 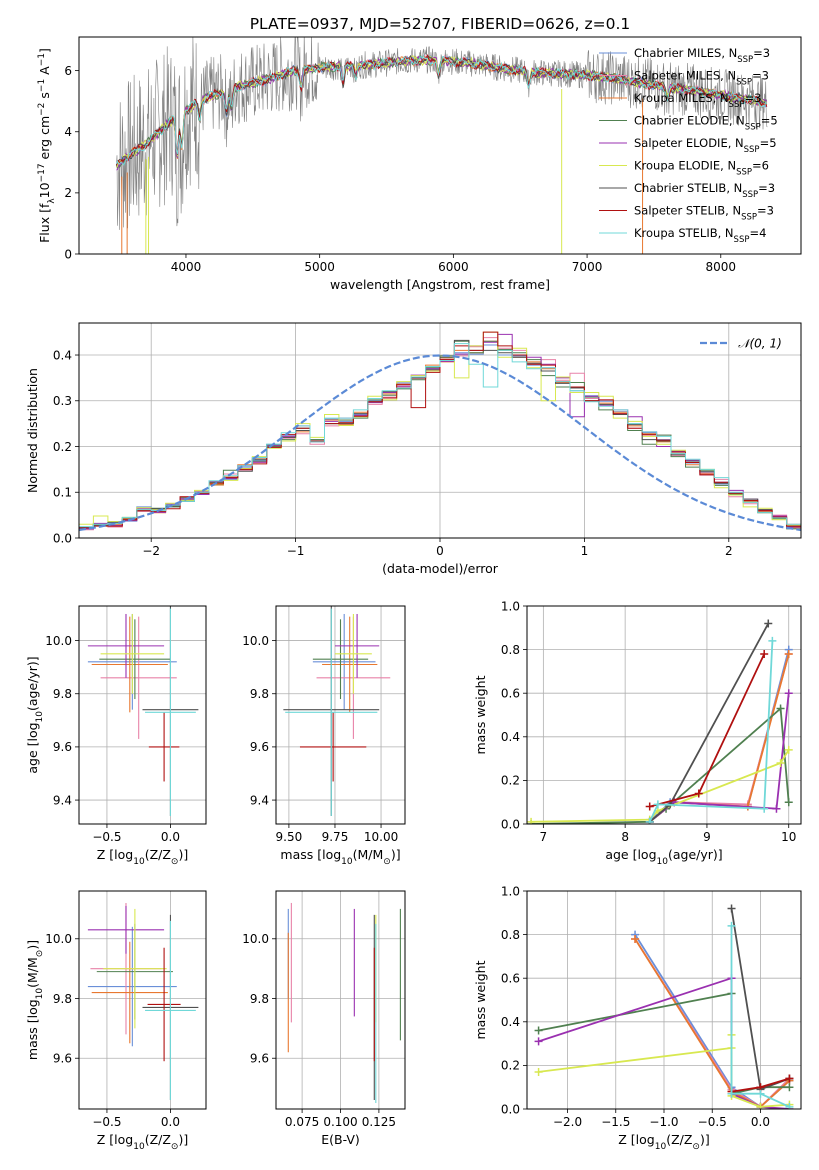 What do you see at coordinates (760, 344) in the screenshot?
I see `legend-entry: 𝒩(0, 1)` at bounding box center [760, 344].